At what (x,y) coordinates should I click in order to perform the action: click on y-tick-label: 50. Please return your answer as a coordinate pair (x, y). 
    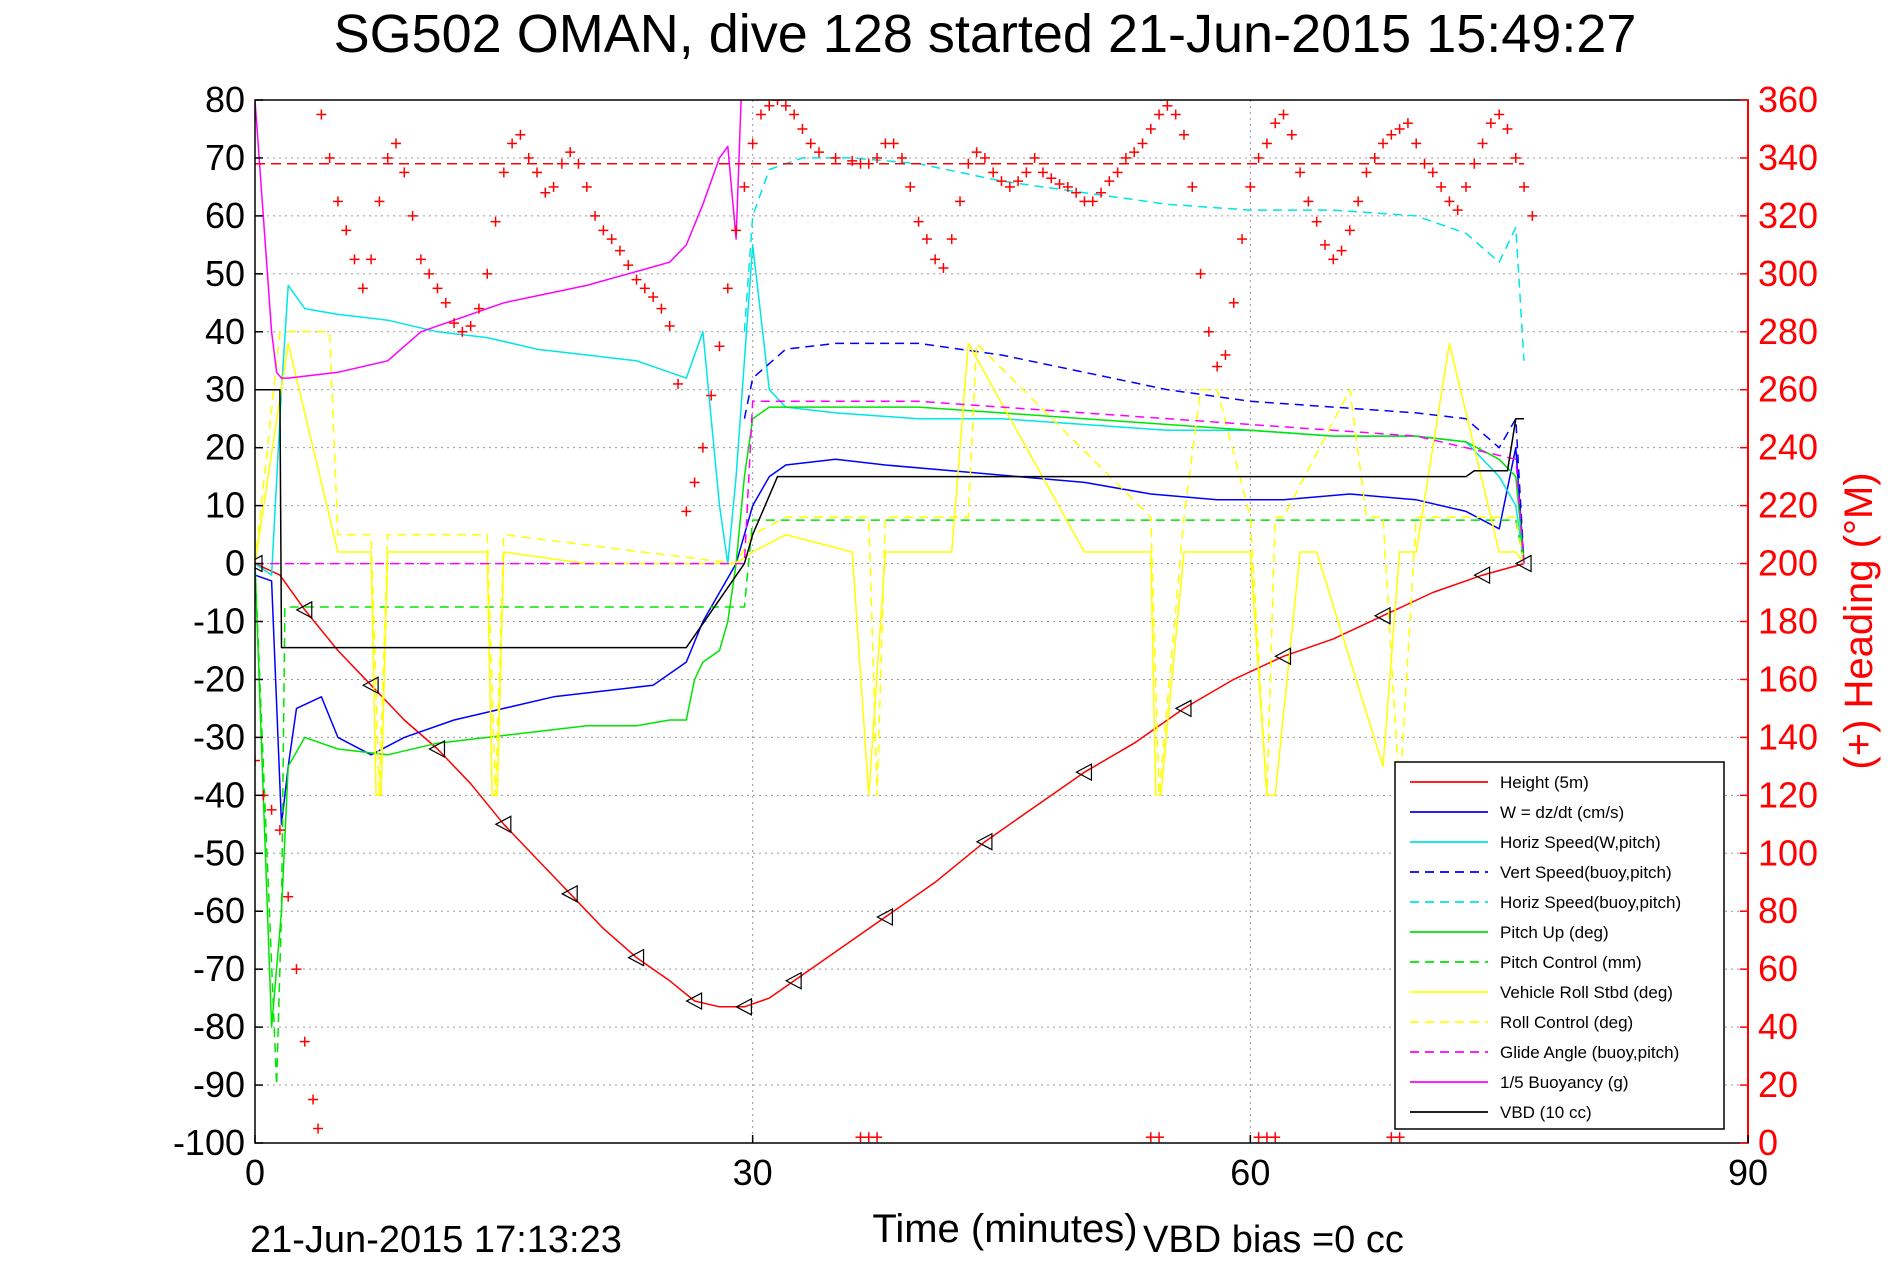
    Looking at the image, I should click on (225, 273).